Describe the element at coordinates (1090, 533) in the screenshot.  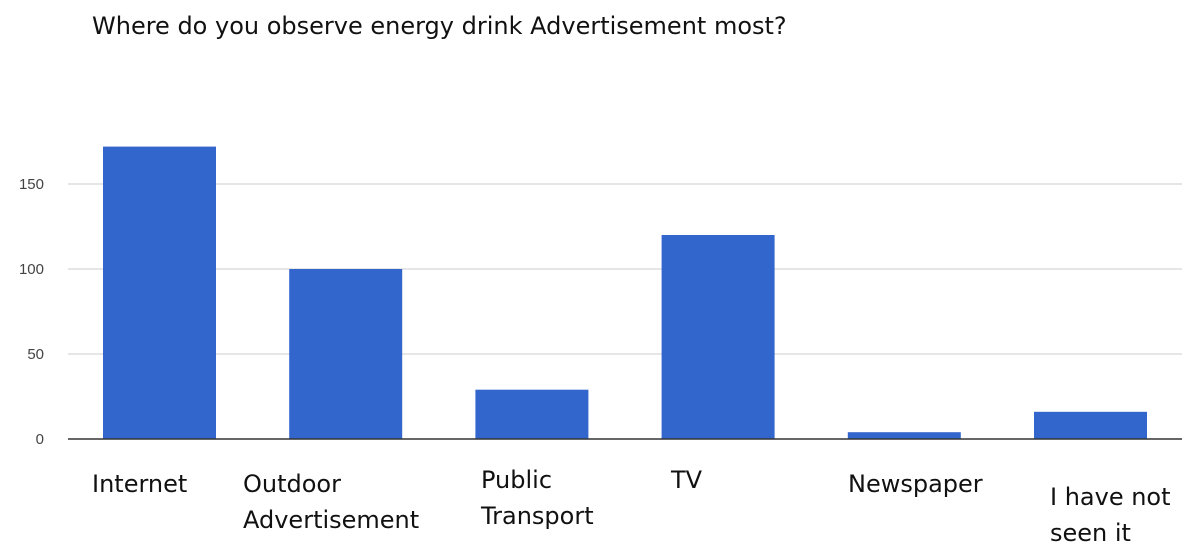
I see `x-category-label-line: seen it` at that location.